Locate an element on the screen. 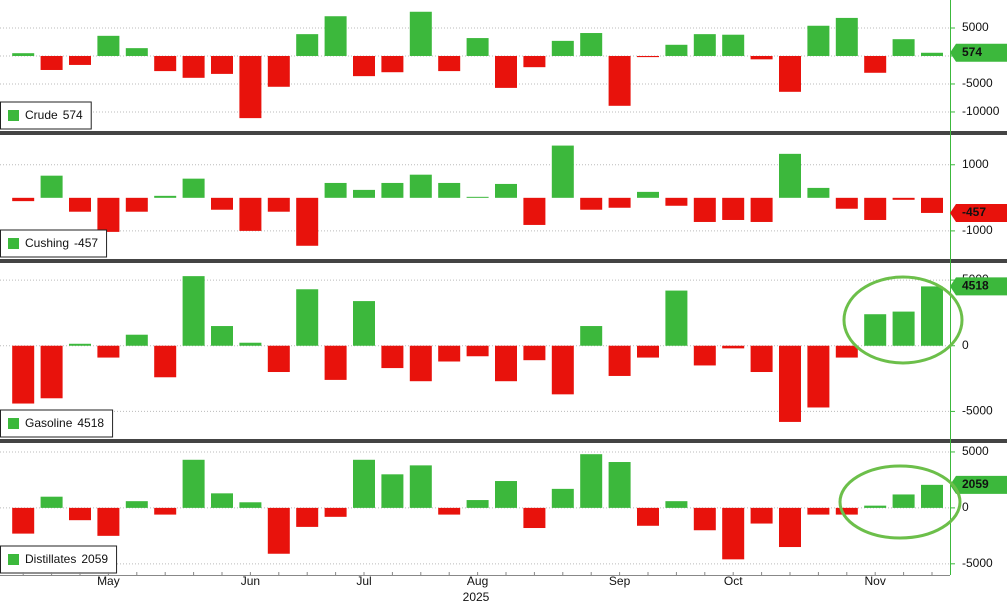  value-tag-label: -457 is located at coordinates (974, 212).